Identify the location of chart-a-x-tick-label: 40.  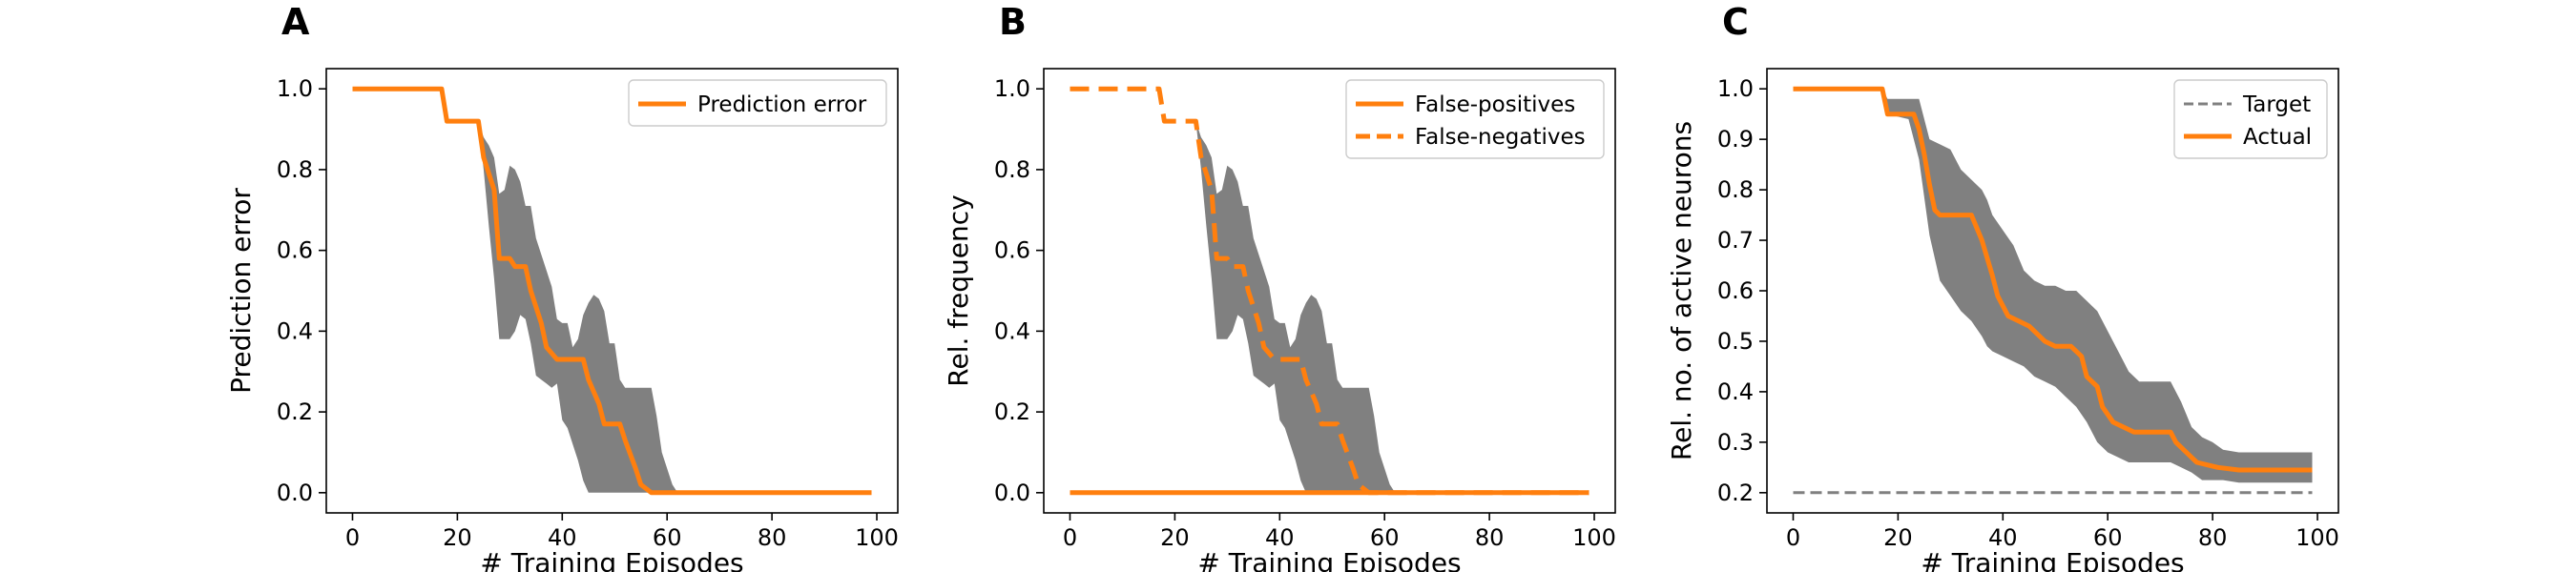
(562, 537).